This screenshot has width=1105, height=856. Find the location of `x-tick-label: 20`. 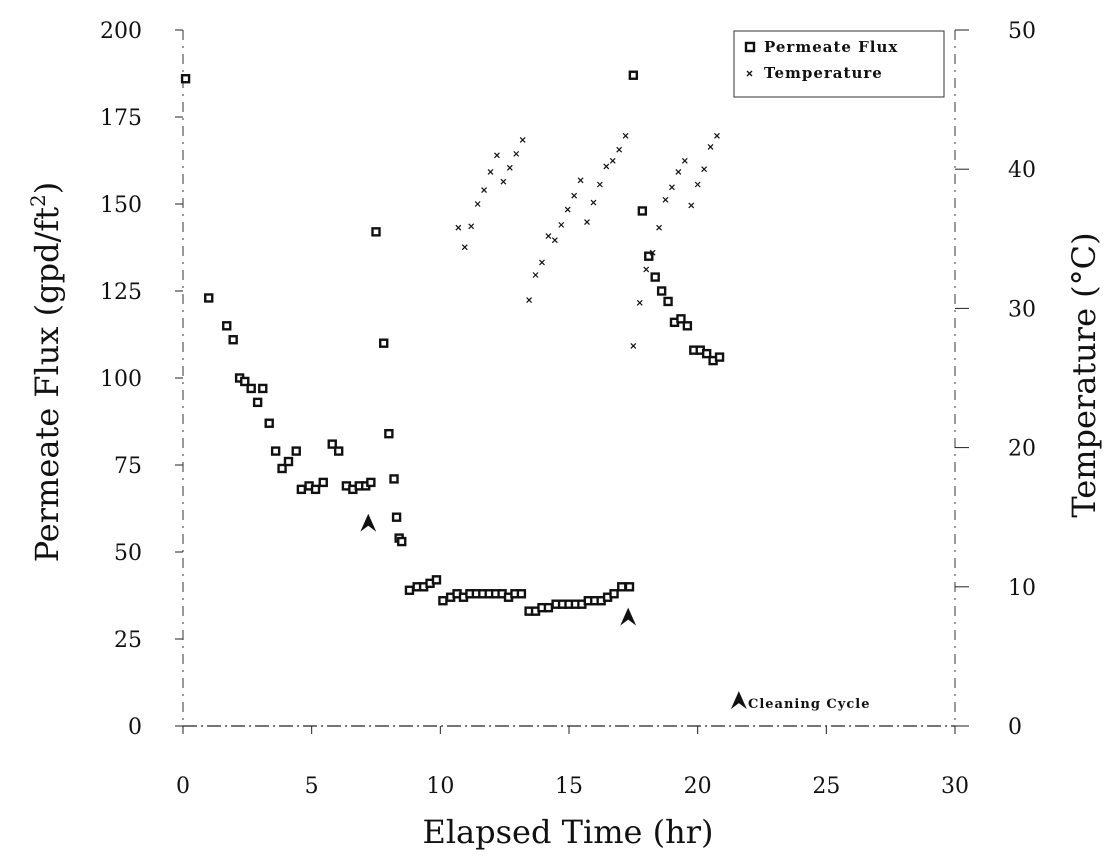

x-tick-label: 20 is located at coordinates (698, 786).